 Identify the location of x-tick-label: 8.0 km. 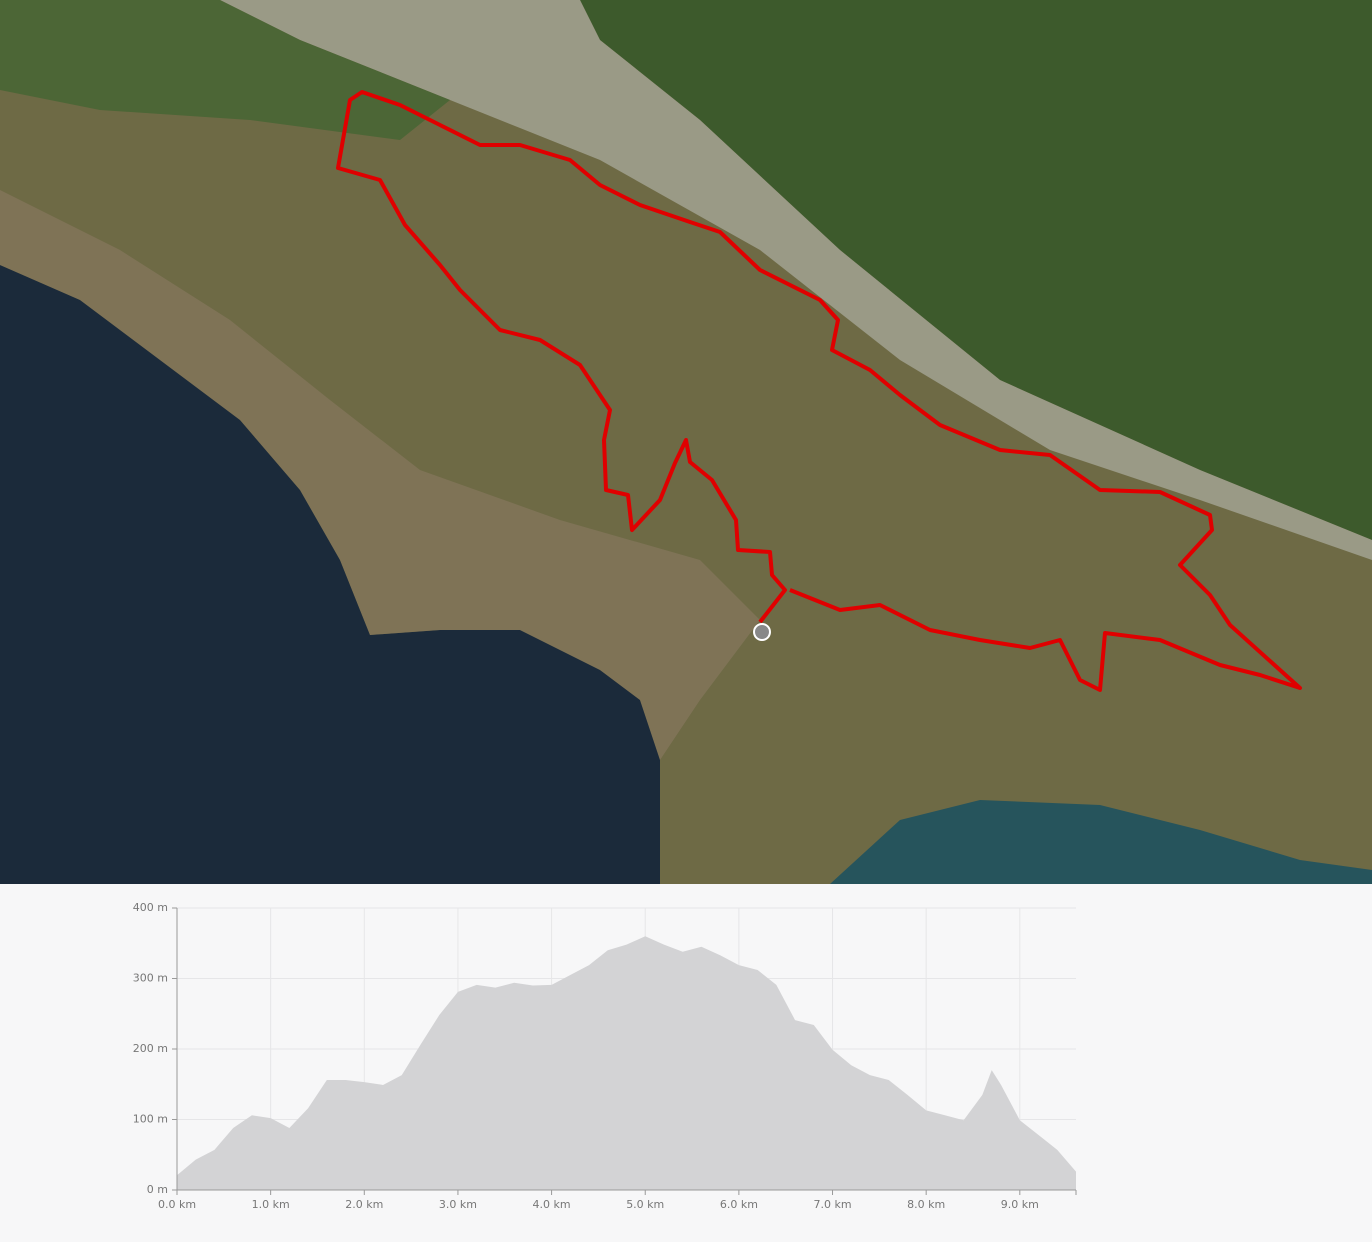
(926, 1204).